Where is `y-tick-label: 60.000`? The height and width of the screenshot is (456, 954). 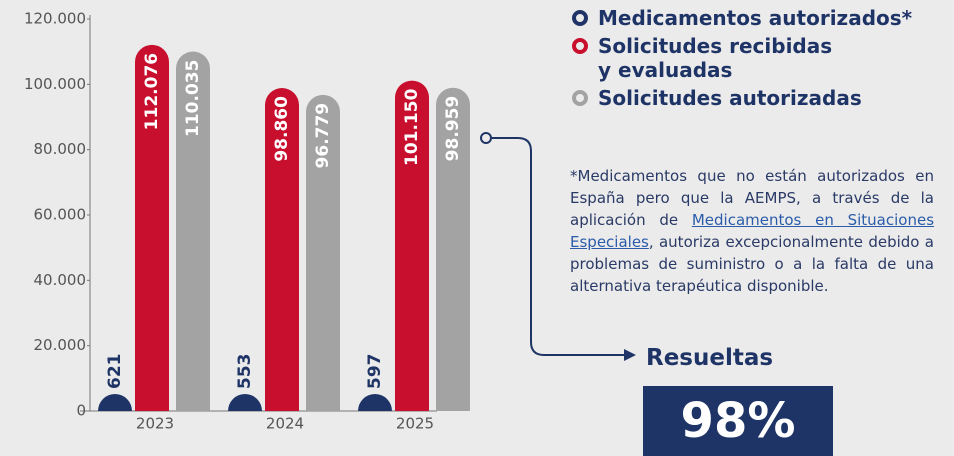
y-tick-label: 60.000 is located at coordinates (60, 215).